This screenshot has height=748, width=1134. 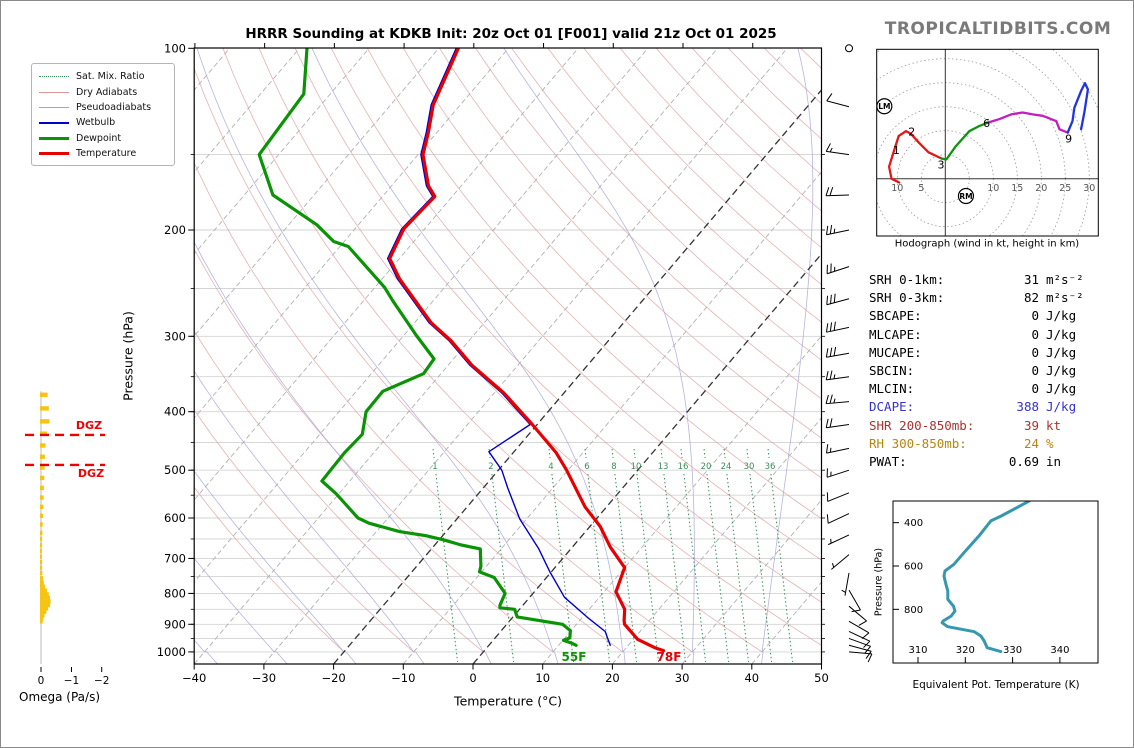 I want to click on pressure-tick-label: 600, so click(x=175, y=518).